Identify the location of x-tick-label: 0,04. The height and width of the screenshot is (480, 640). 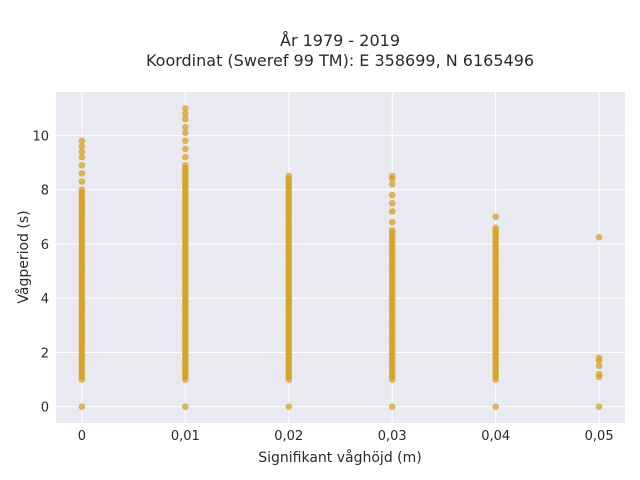
(495, 436).